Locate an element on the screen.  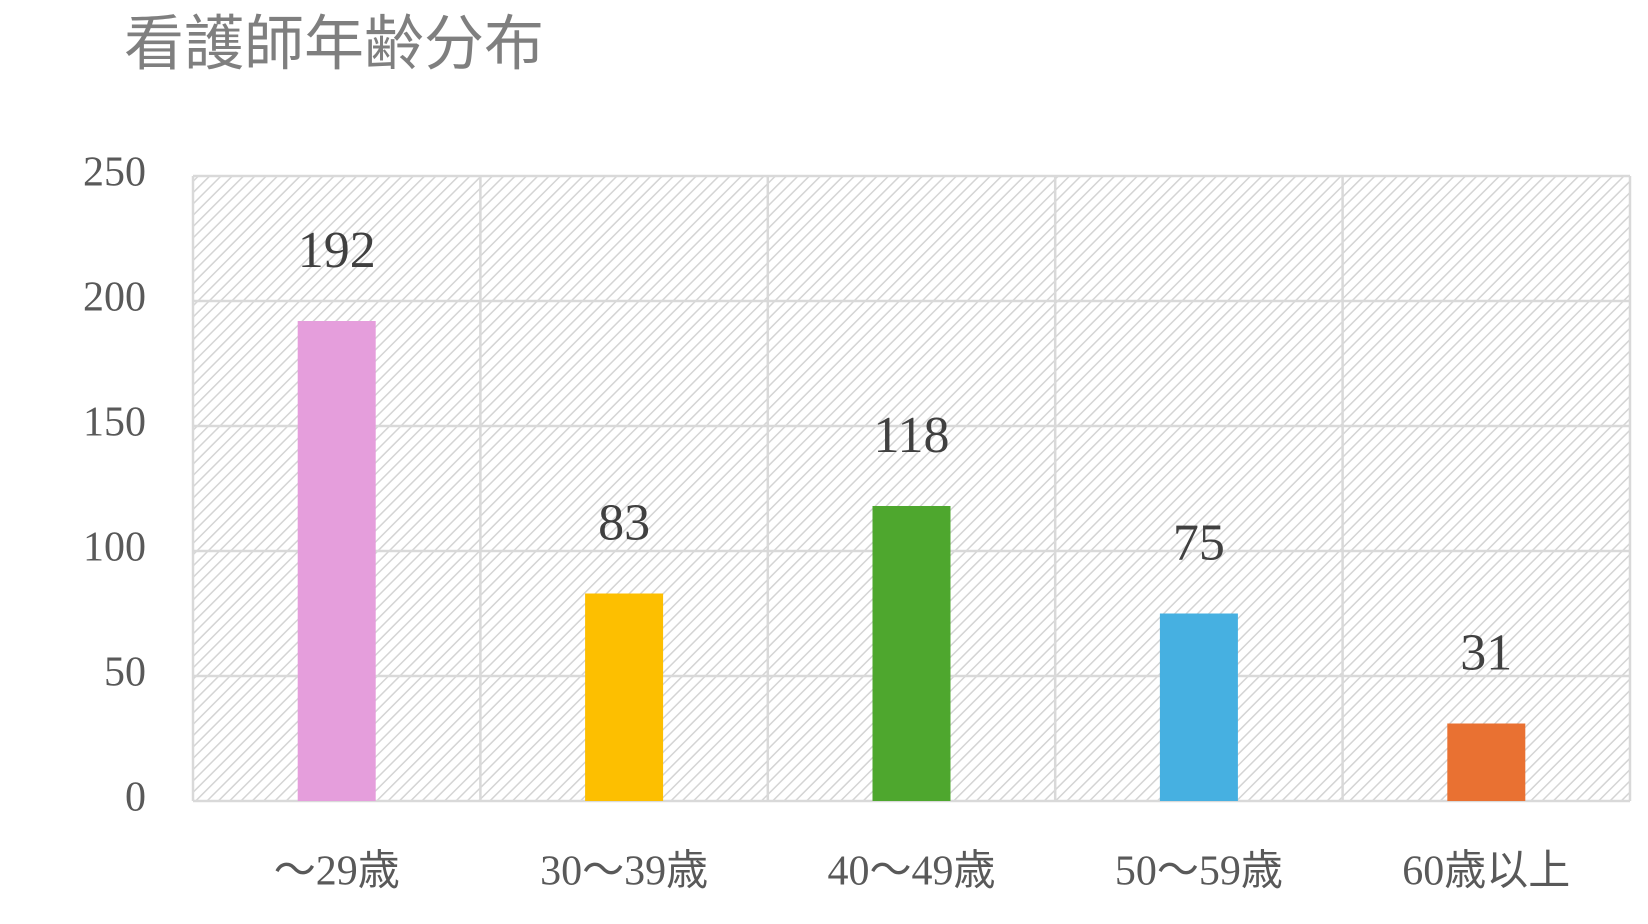
data-label: 75 is located at coordinates (1199, 542).